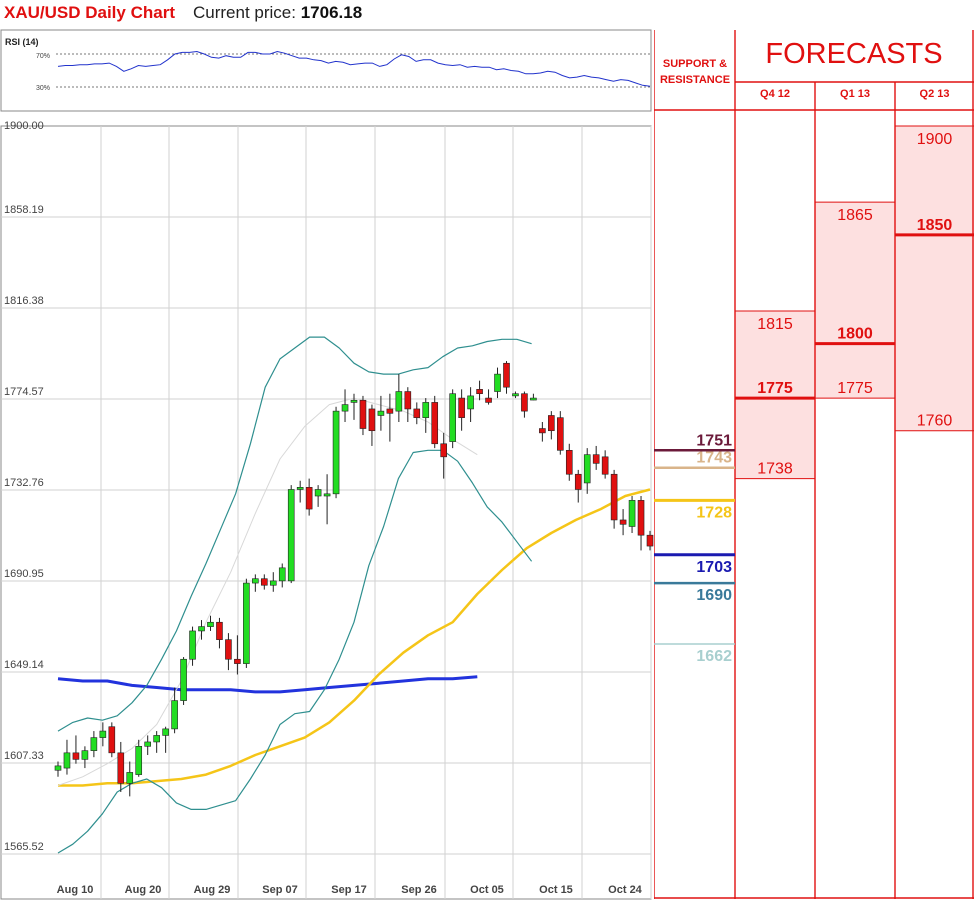 The height and width of the screenshot is (900, 975). I want to click on sr-level-value: 1751, so click(714, 440).